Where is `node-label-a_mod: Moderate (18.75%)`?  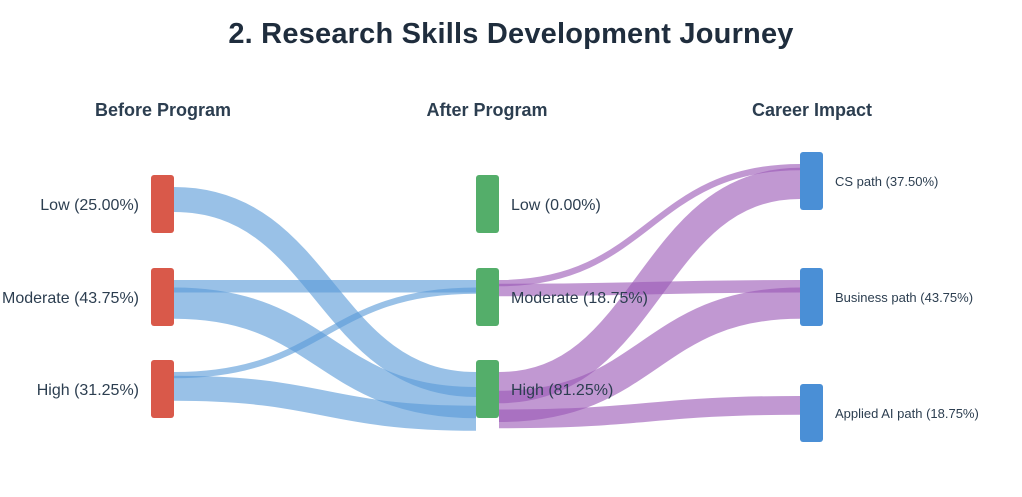
node-label-a_mod: Moderate (18.75%) is located at coordinates (579, 298).